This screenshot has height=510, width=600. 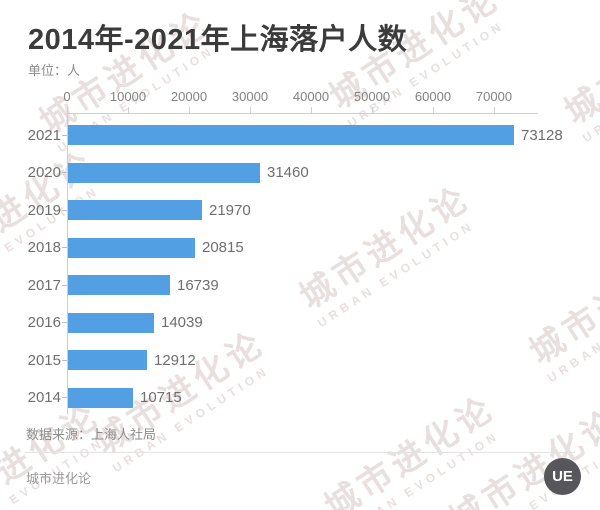 What do you see at coordinates (223, 247) in the screenshot?
I see `value-label: 20815` at bounding box center [223, 247].